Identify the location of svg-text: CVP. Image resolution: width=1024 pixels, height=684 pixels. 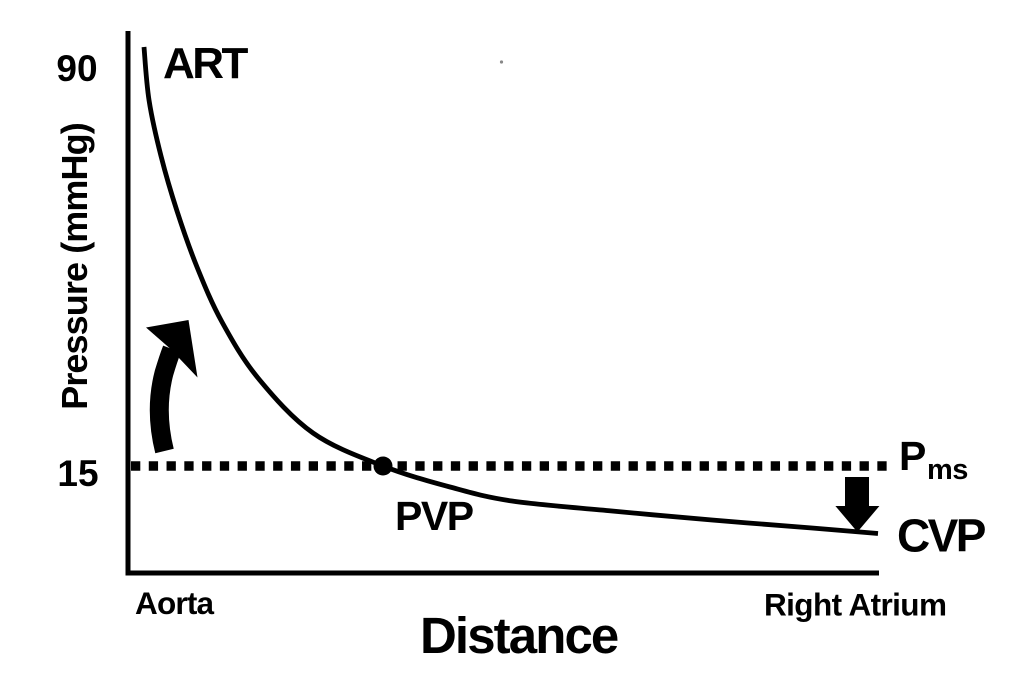
(941, 536).